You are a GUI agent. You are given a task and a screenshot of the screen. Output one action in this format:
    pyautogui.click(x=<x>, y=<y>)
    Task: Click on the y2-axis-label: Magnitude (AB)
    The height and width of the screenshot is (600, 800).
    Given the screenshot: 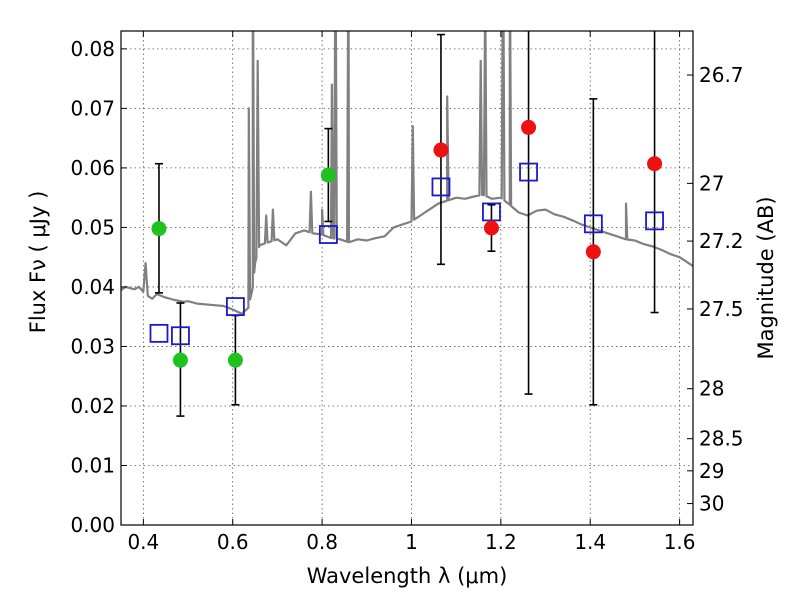 What is the action you would take?
    pyautogui.click(x=766, y=277)
    